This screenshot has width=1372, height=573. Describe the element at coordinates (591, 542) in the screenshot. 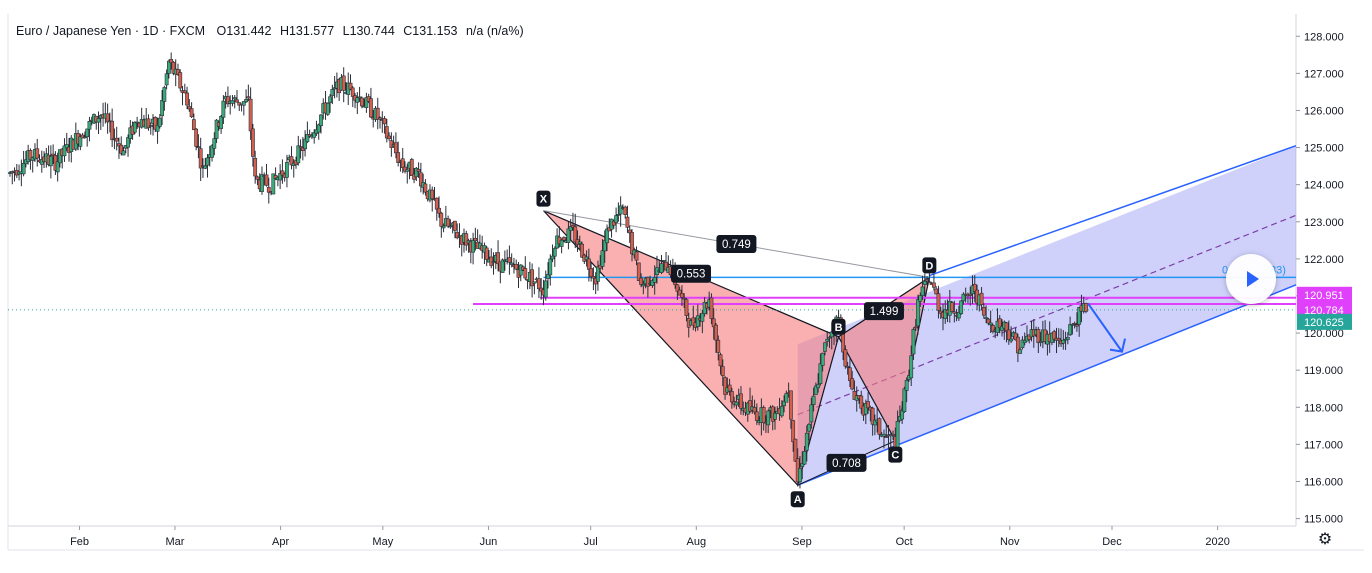

I see `time-tick-label: Jul` at that location.